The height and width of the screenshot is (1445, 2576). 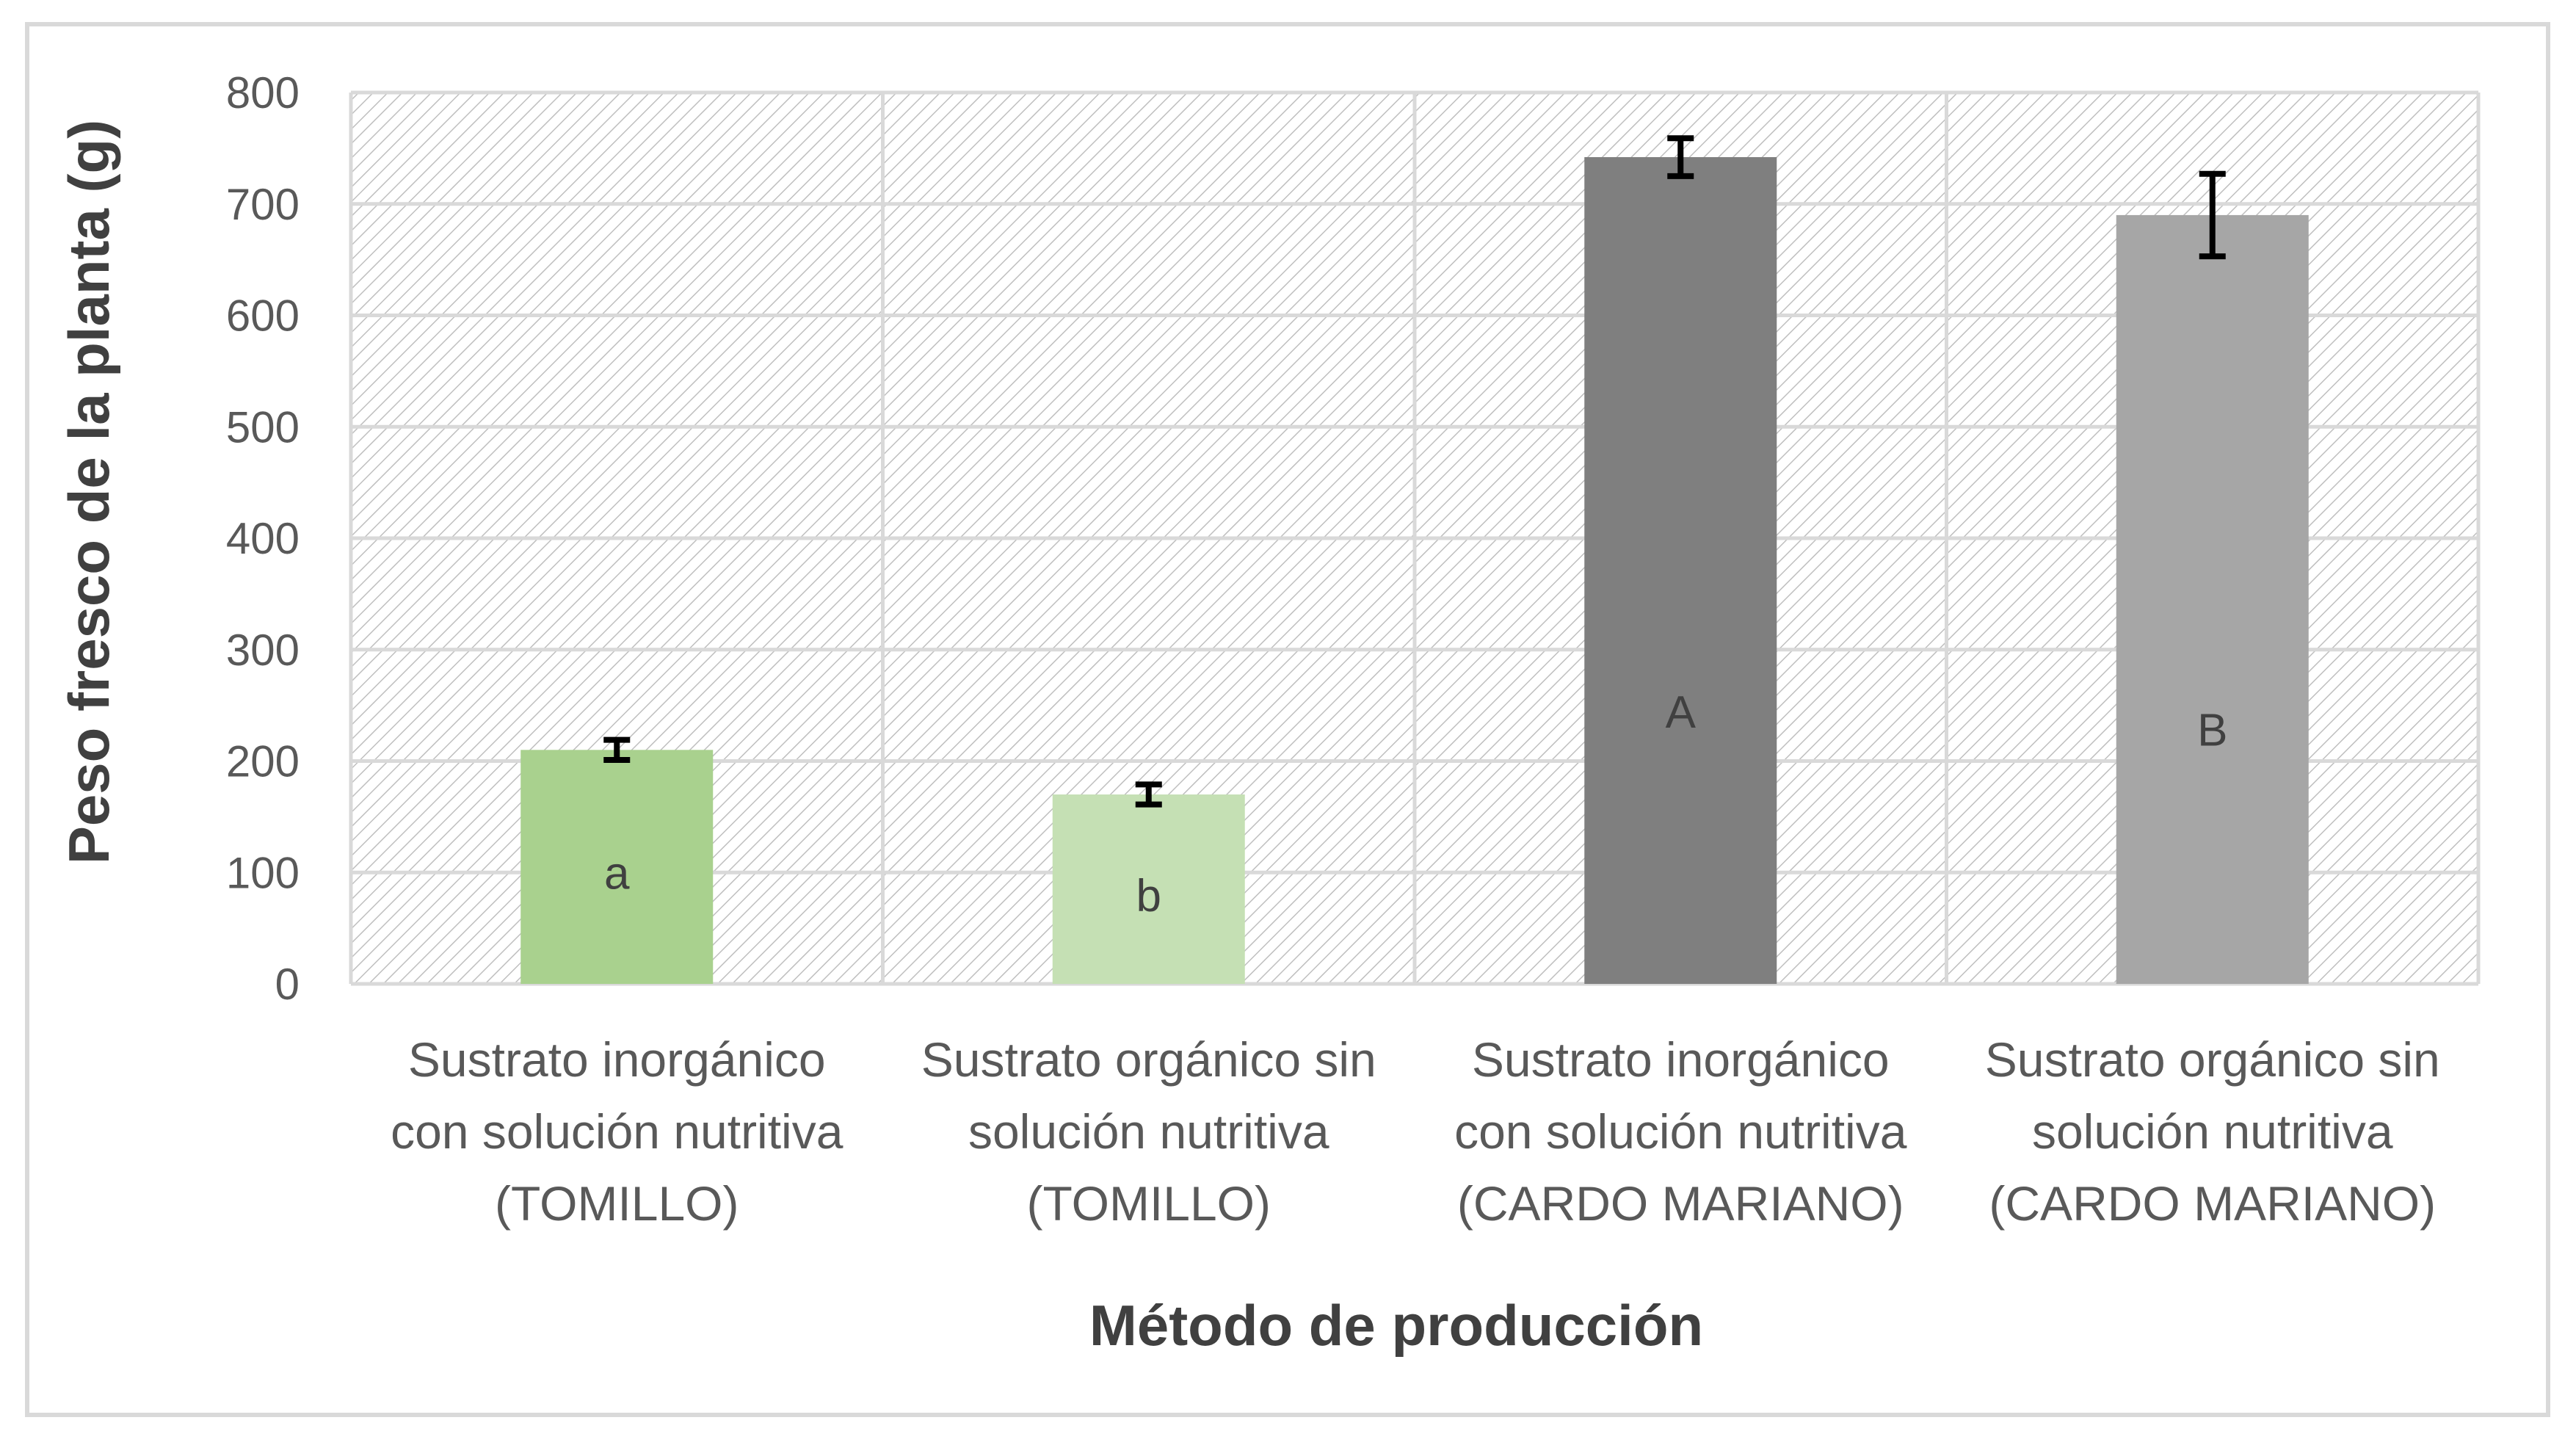 What do you see at coordinates (263, 872) in the screenshot?
I see `y-tick-label: 100` at bounding box center [263, 872].